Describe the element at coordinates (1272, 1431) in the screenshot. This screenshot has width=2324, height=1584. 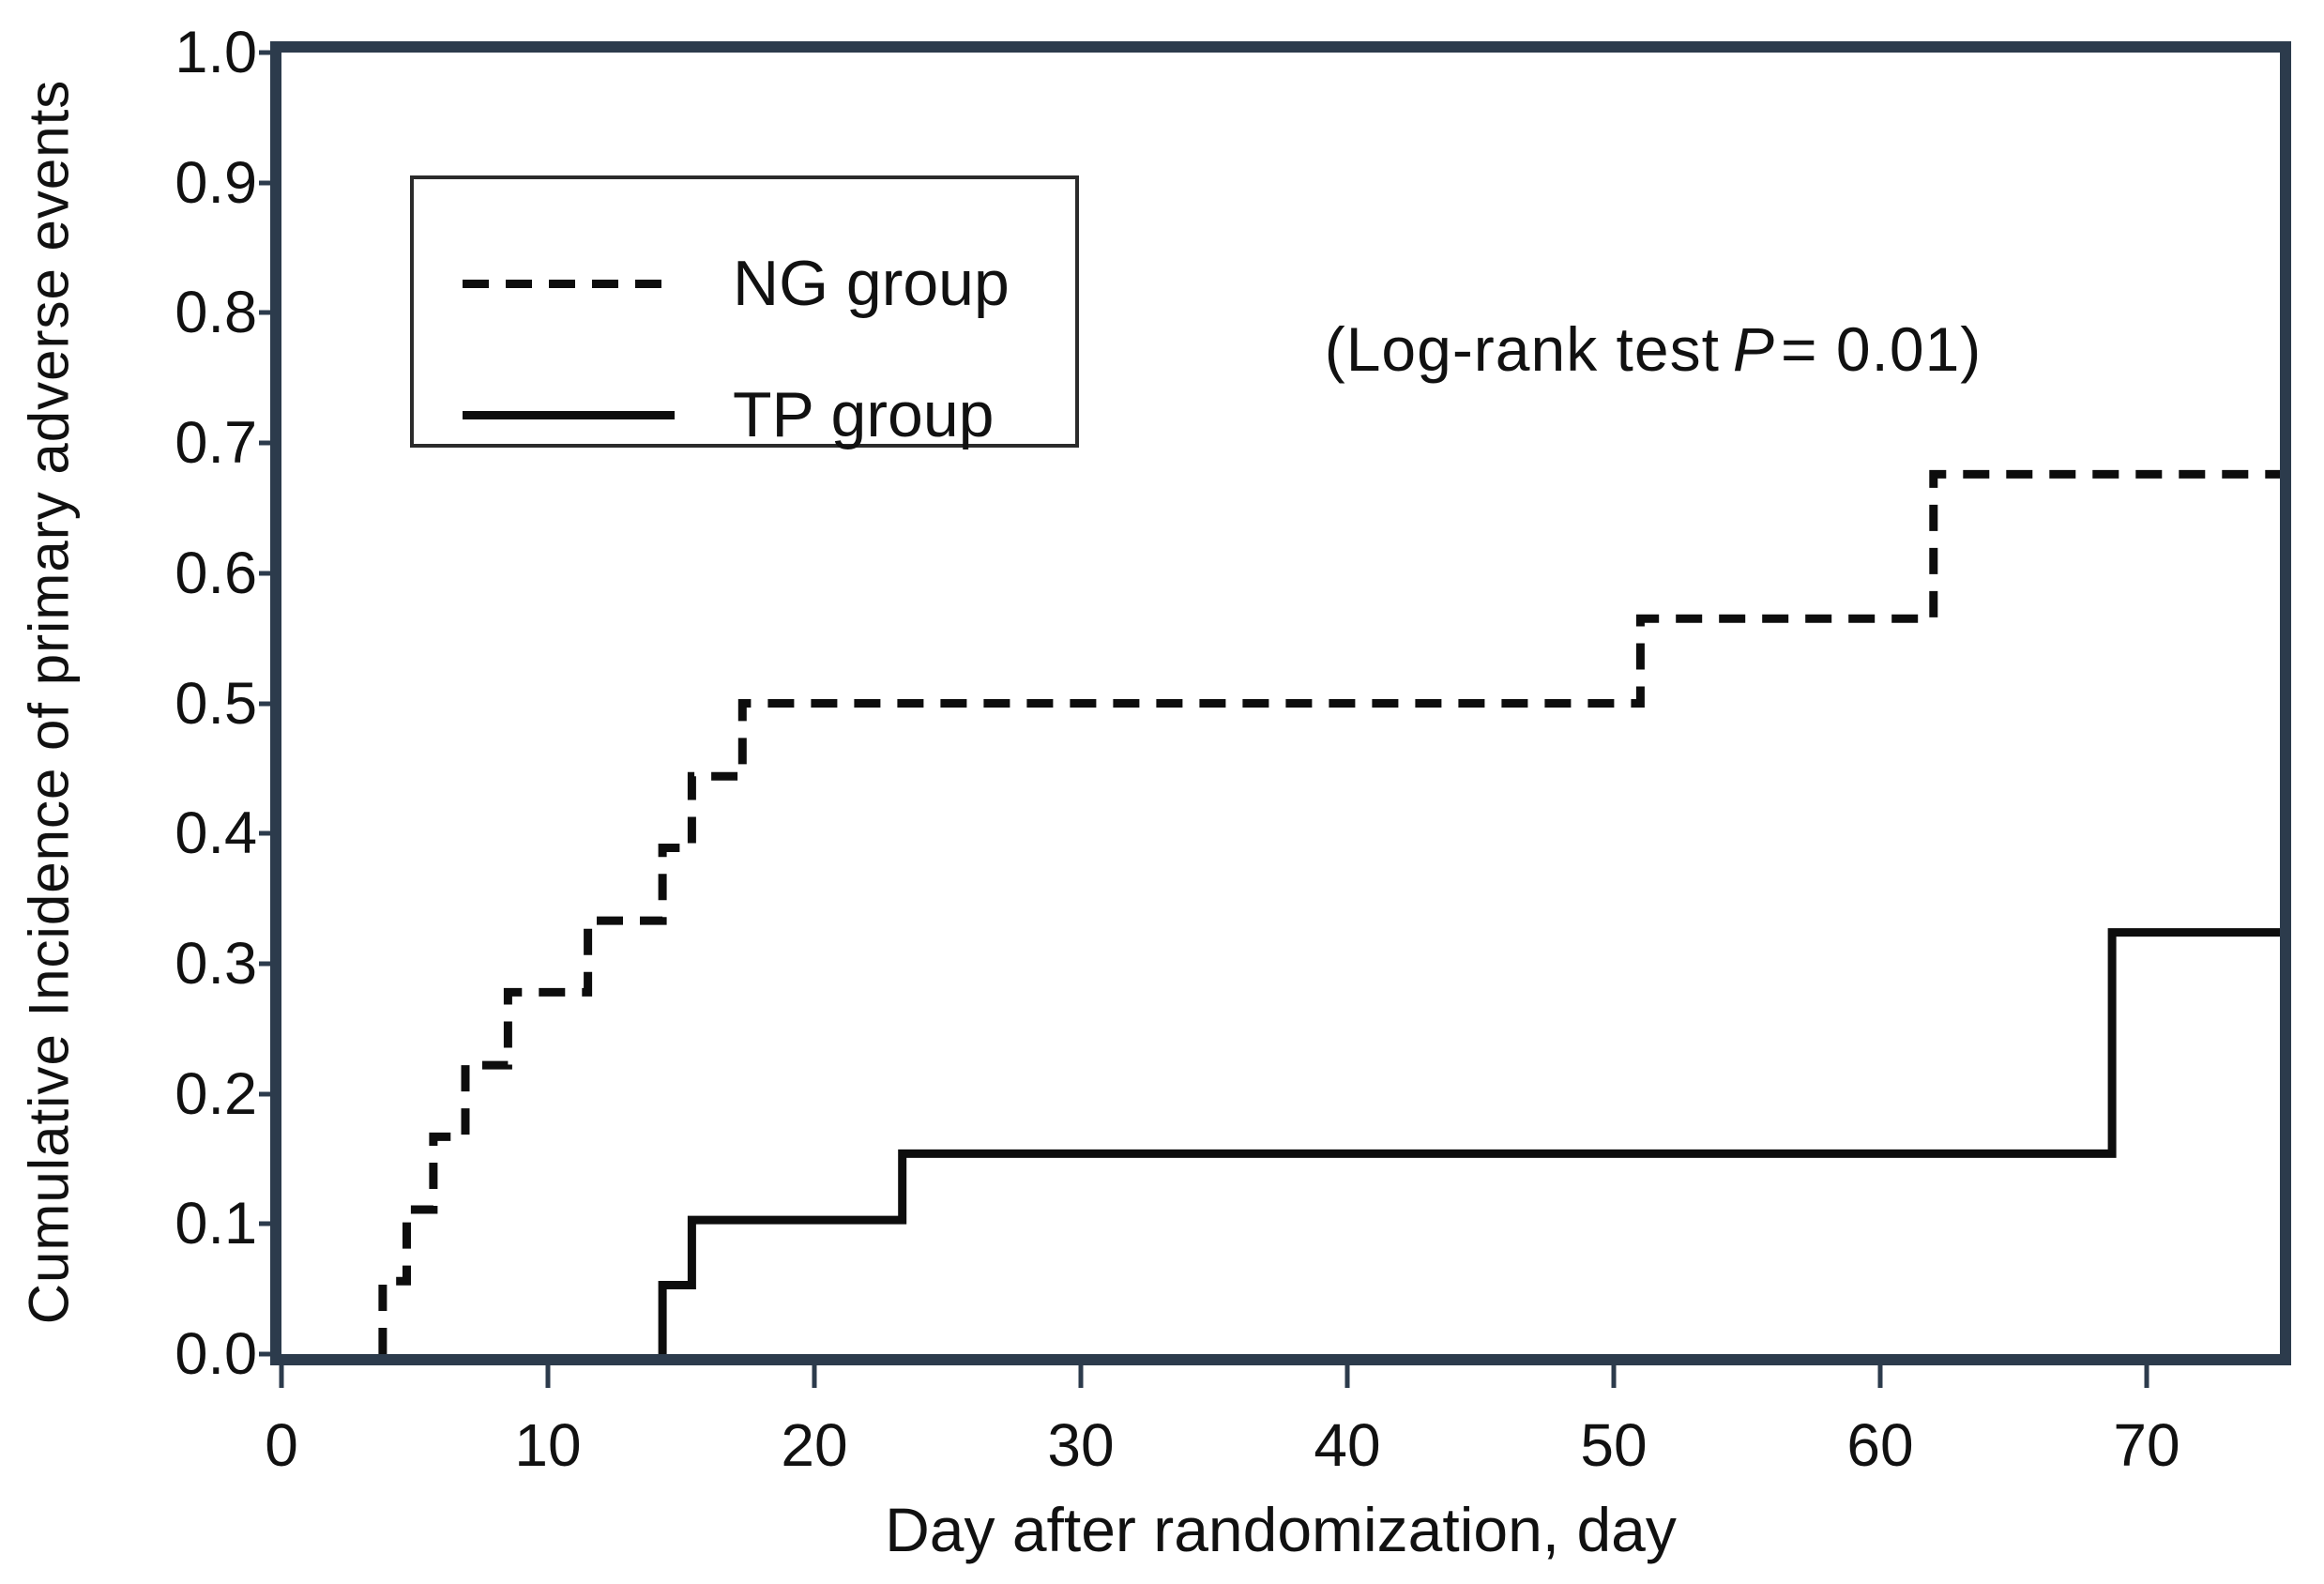
I see `x-axis-tick-labels: 0 10 20 30 40 50 60 70` at that location.